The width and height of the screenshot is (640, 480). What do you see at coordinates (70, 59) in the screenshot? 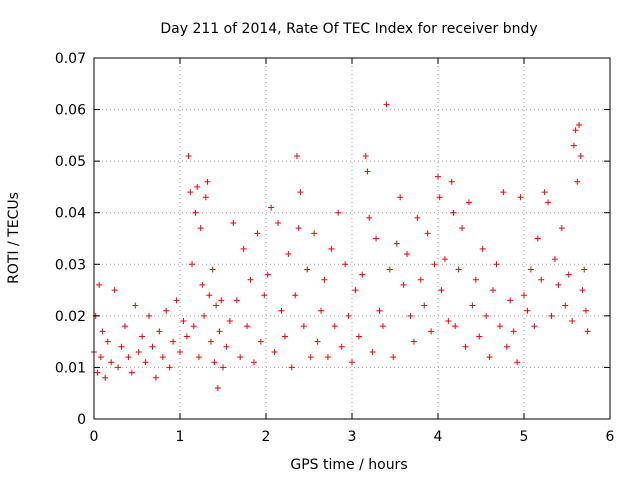
I see `y-tick-label: 0.07` at bounding box center [70, 59].